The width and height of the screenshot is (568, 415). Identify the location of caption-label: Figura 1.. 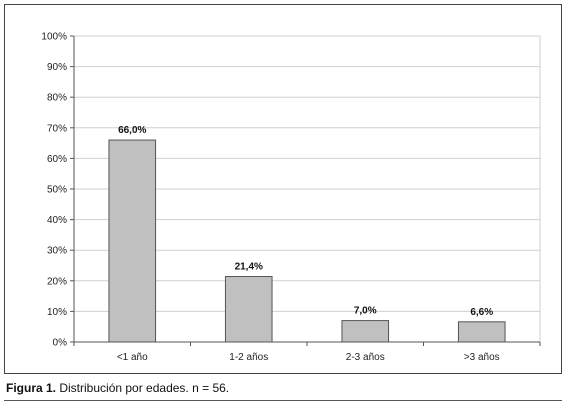
(31, 388).